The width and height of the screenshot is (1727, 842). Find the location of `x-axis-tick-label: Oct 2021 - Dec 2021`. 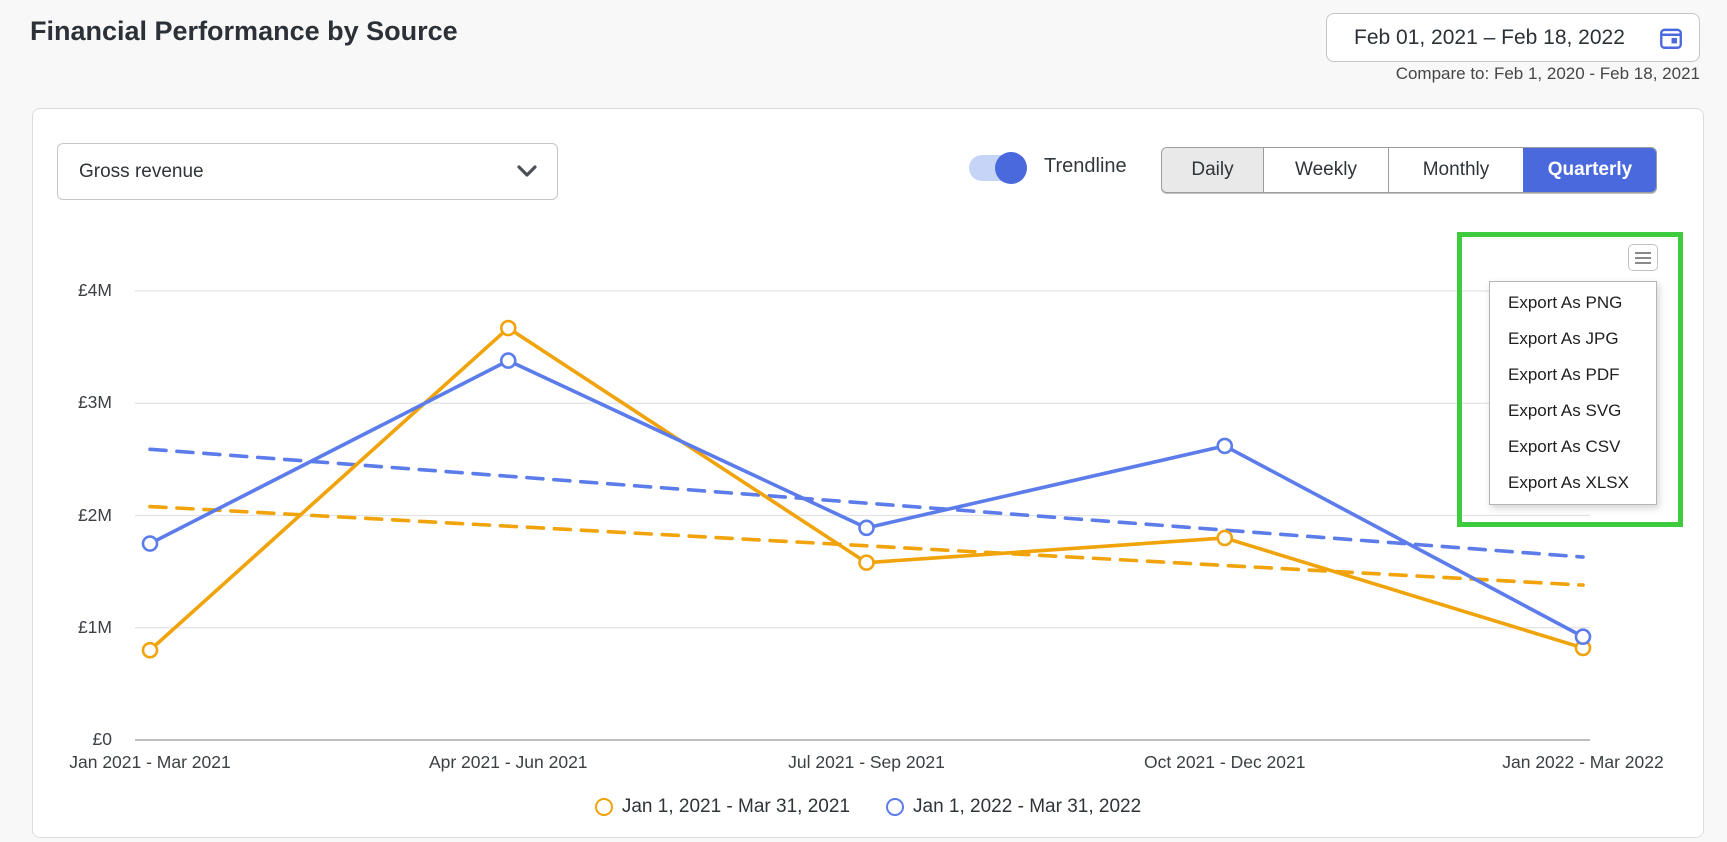

x-axis-tick-label: Oct 2021 - Dec 2021 is located at coordinates (1225, 762).